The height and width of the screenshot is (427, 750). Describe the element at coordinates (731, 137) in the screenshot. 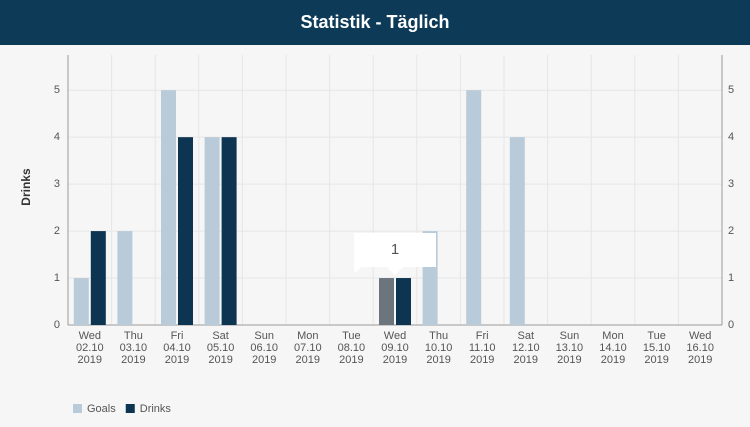

I see `y2-tick-label: 4` at that location.